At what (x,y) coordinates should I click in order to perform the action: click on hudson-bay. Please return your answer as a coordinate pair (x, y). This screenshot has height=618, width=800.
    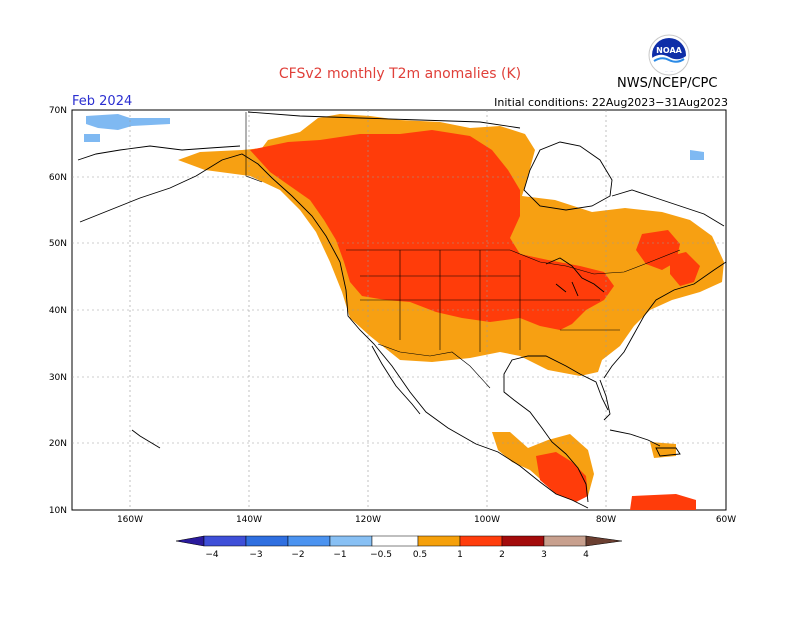
    Looking at the image, I should click on (568, 176).